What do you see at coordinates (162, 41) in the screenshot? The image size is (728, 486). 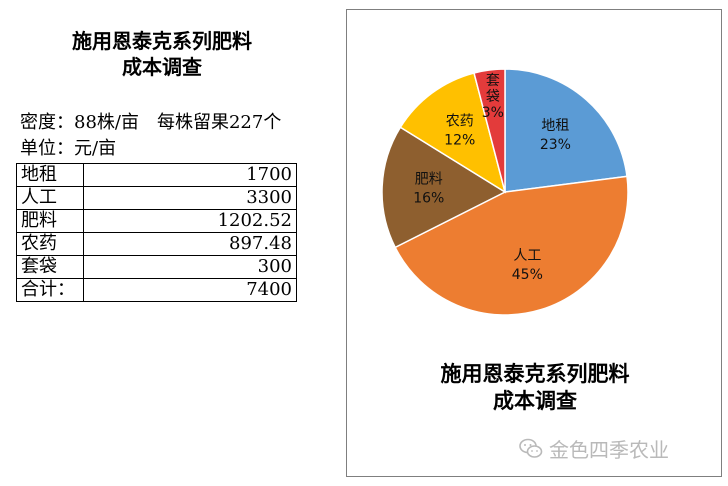 I see `table-title-line1: 施用恩泰克系列肥料` at bounding box center [162, 41].